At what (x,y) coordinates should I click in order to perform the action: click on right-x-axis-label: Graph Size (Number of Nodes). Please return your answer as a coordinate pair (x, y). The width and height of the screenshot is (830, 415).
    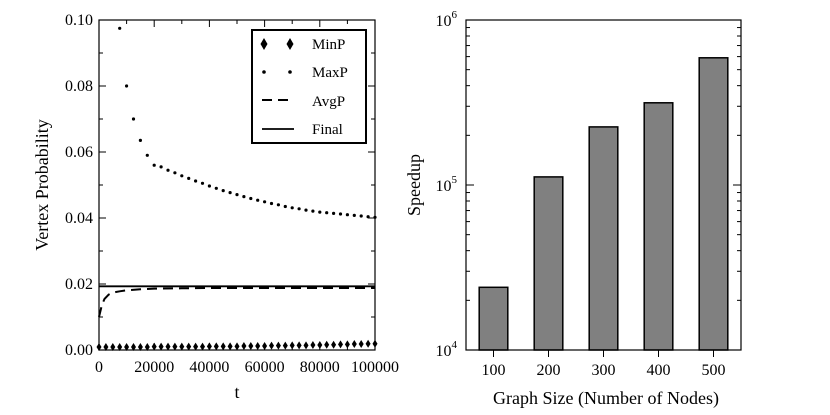
    Looking at the image, I should click on (606, 398).